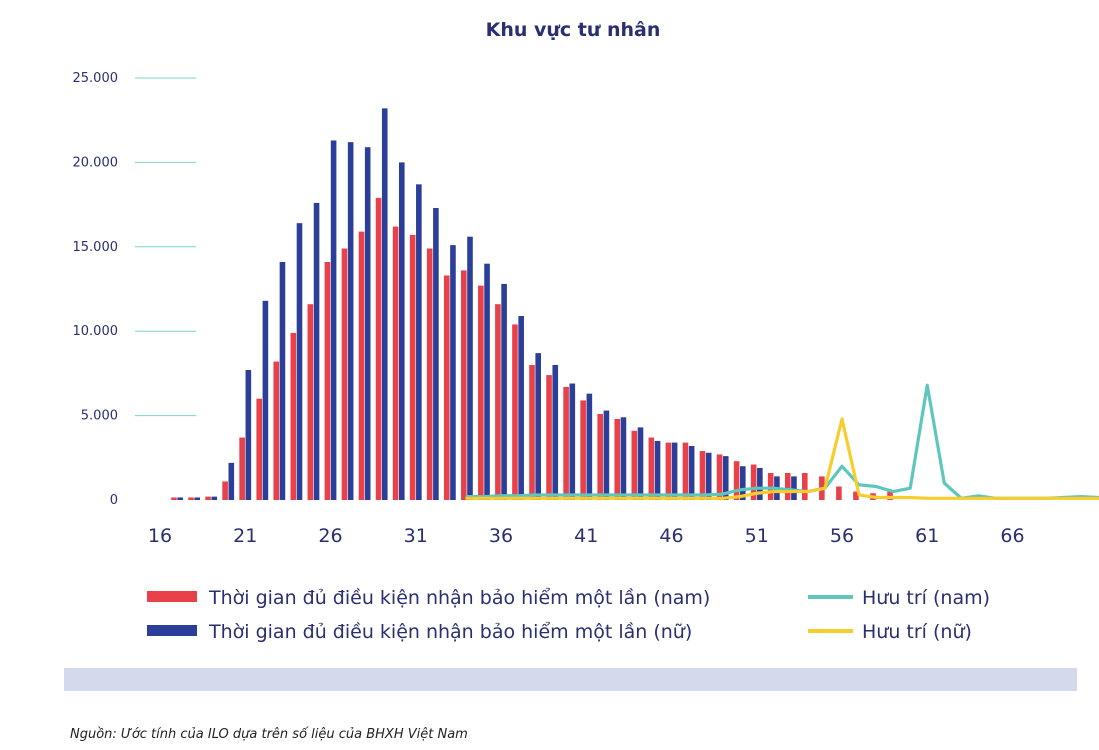 This screenshot has height=750, width=1099. I want to click on y-tick-label: 0, so click(114, 500).